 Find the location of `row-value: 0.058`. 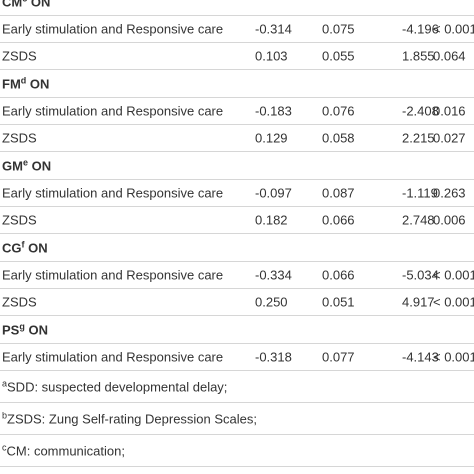

row-value: 0.058 is located at coordinates (338, 138).